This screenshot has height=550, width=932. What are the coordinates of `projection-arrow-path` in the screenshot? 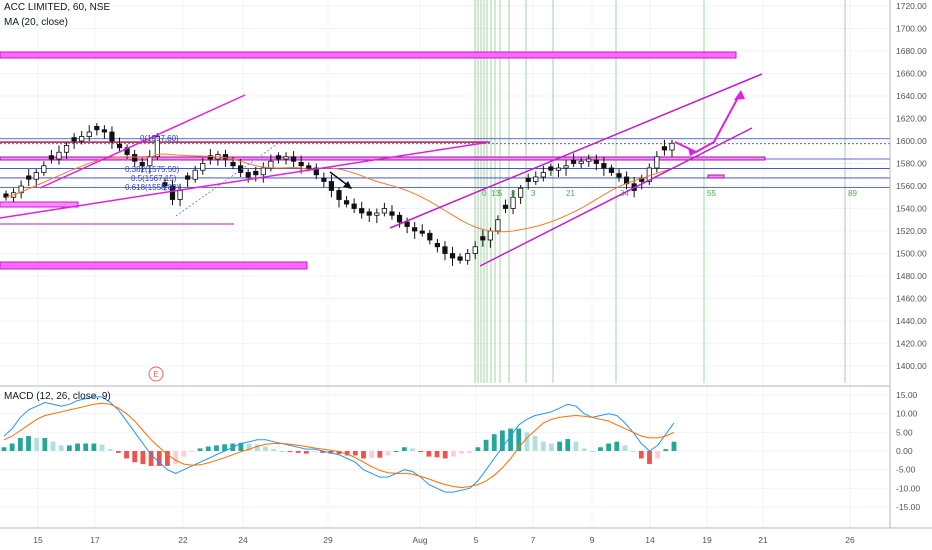 It's located at (708, 122).